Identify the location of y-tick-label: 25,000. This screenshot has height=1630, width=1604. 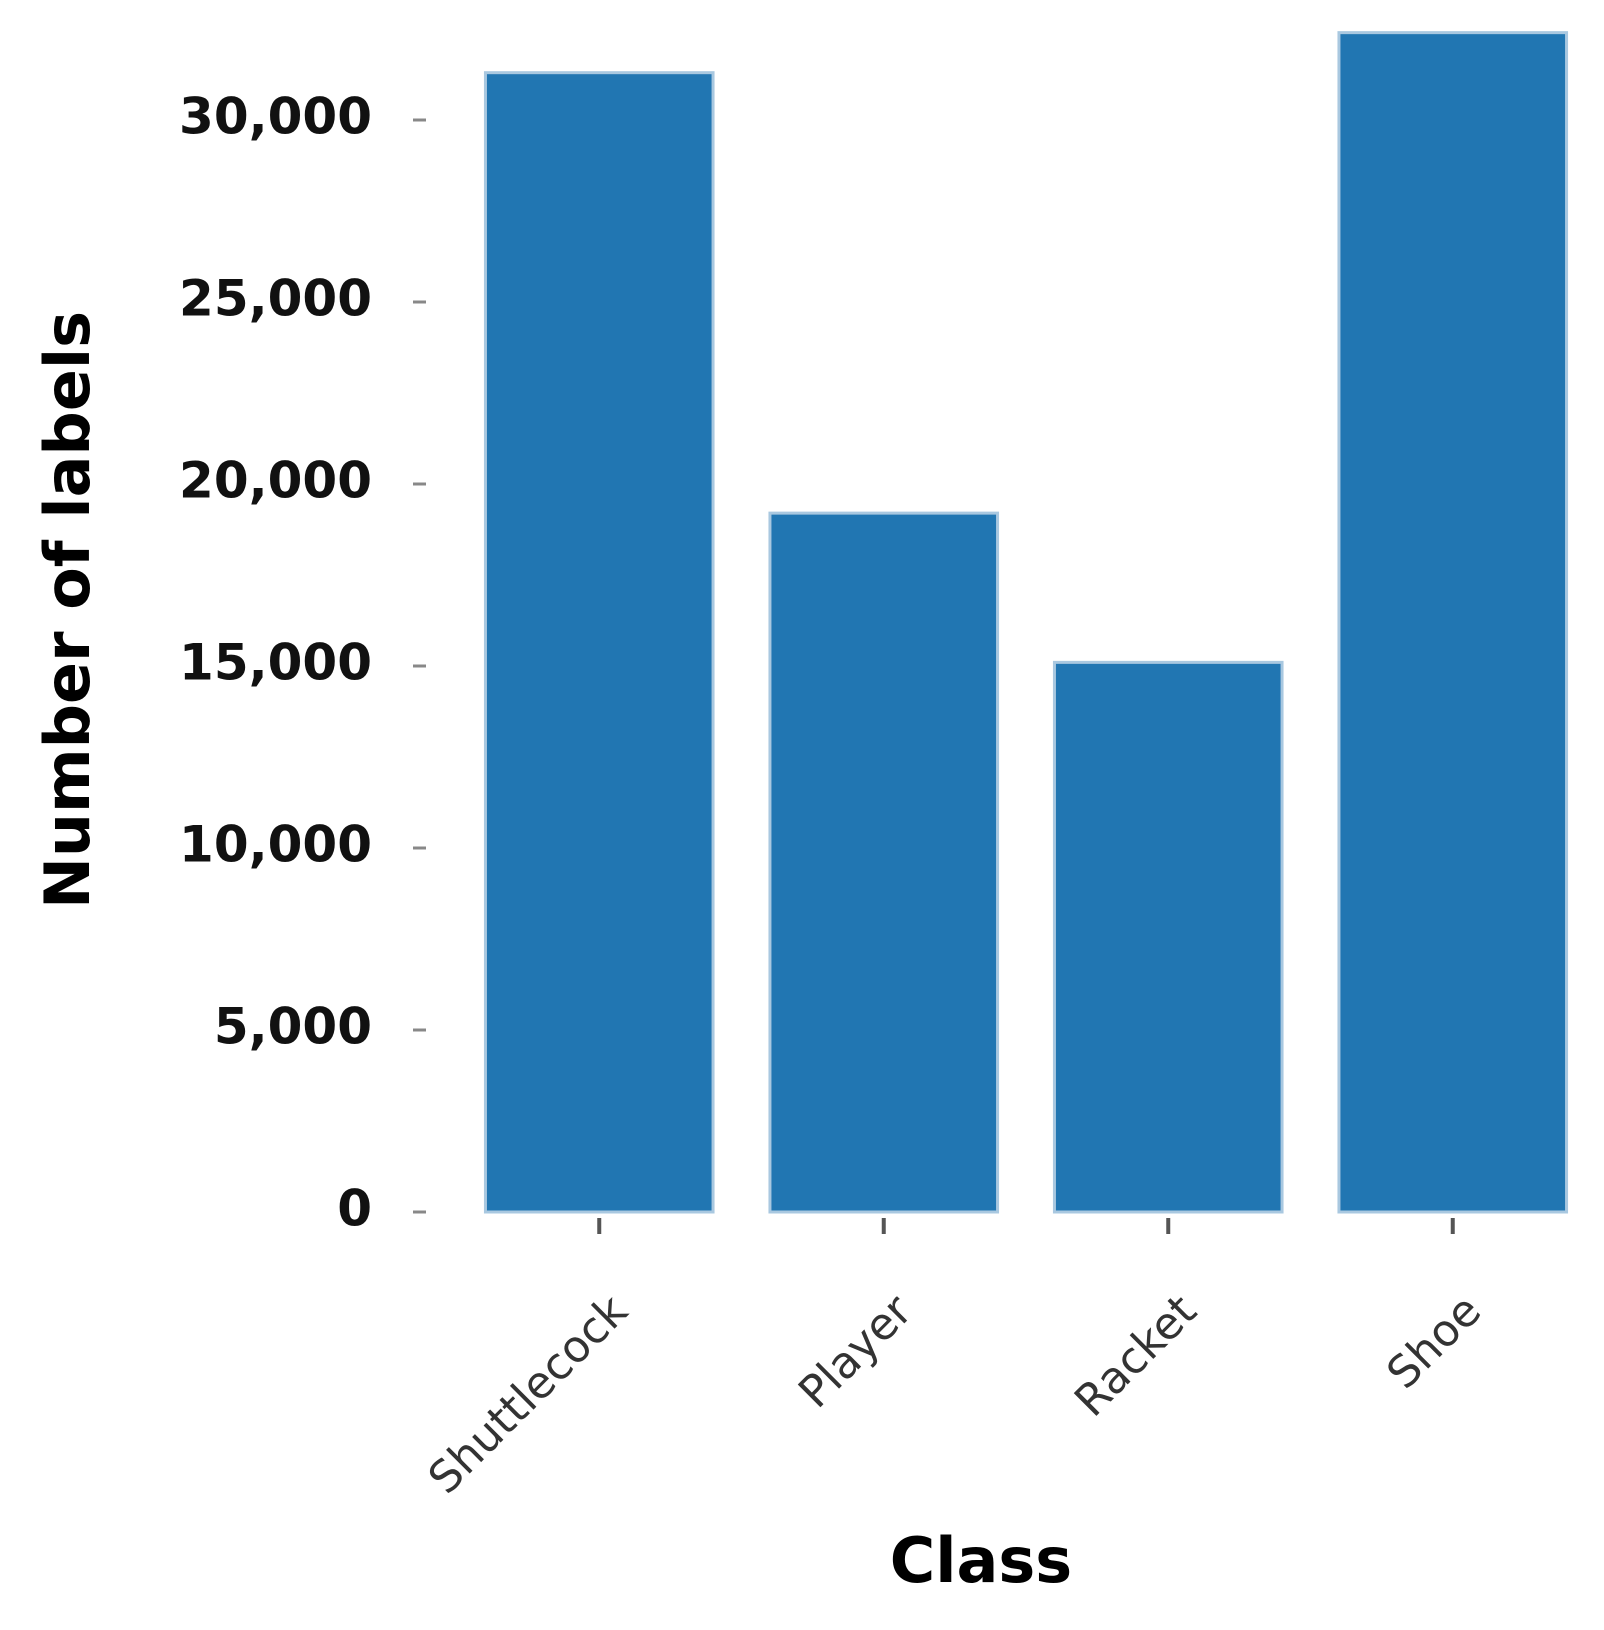
(275, 299).